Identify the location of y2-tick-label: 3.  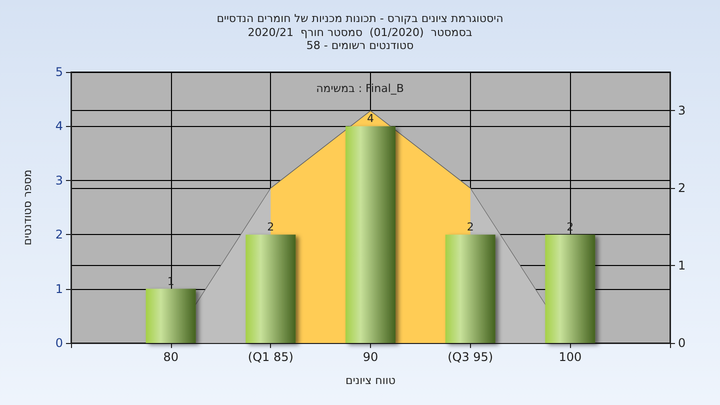
(682, 111).